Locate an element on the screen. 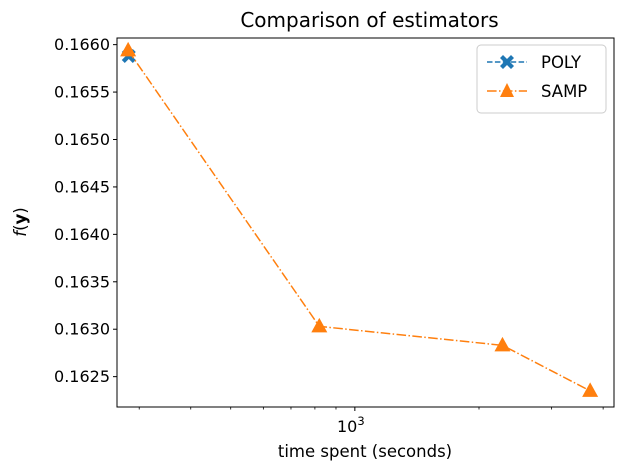 The height and width of the screenshot is (472, 626). x-tick-label-base: 10 is located at coordinates (347, 426).